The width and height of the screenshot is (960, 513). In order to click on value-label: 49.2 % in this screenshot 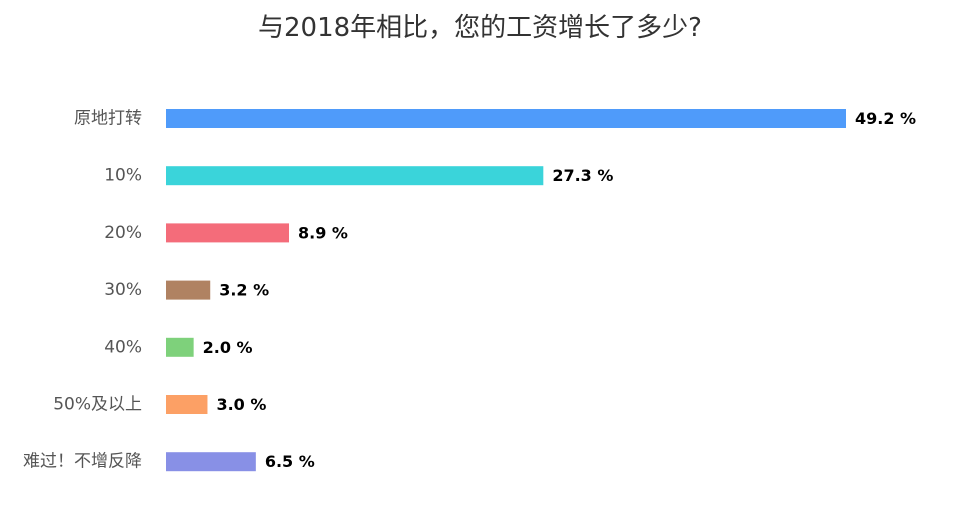, I will do `click(885, 118)`.